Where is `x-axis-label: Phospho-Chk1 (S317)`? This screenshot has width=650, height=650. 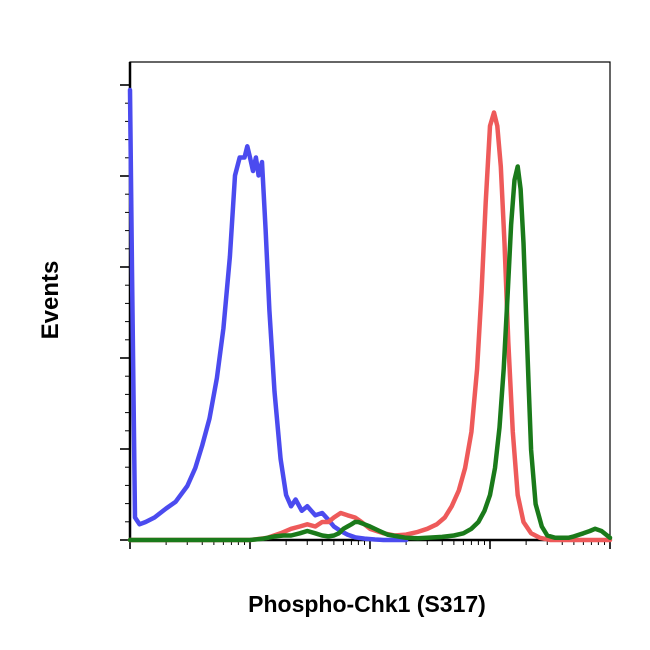 x-axis-label: Phospho-Chk1 (S317) is located at coordinates (367, 604).